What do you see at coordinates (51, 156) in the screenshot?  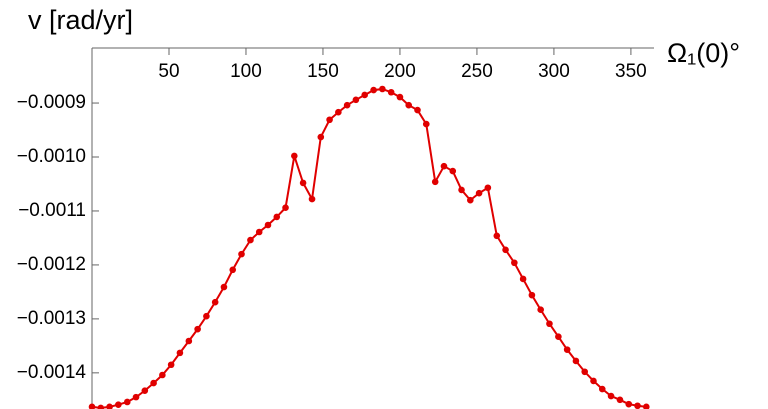 I see `y-tick-label: −0.0010` at bounding box center [51, 156].